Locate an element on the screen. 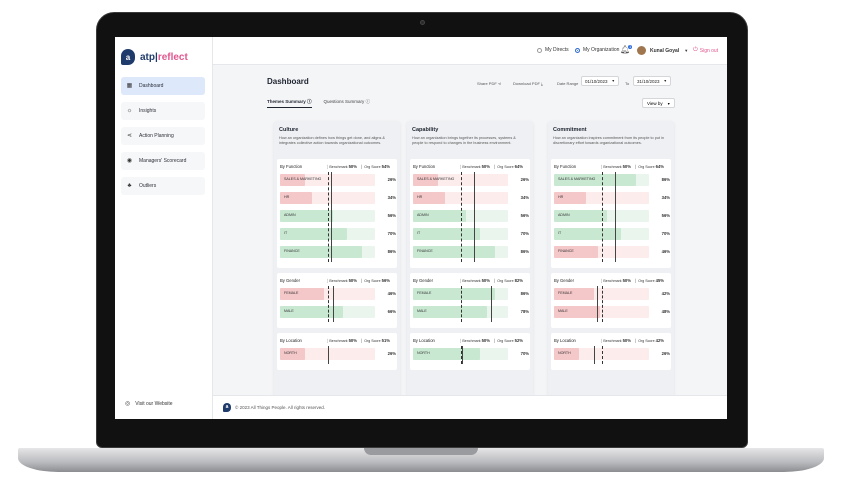  my-directs-radio: My Directs is located at coordinates (553, 50).